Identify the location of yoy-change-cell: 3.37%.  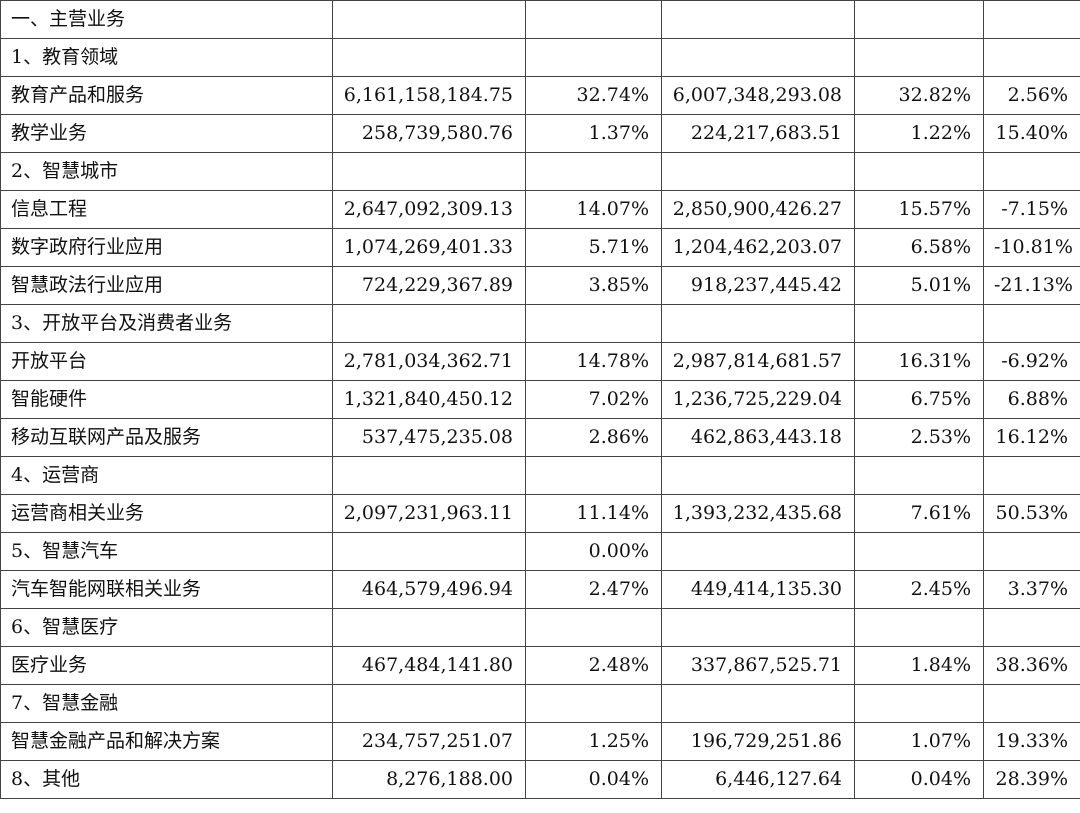
(1031, 589).